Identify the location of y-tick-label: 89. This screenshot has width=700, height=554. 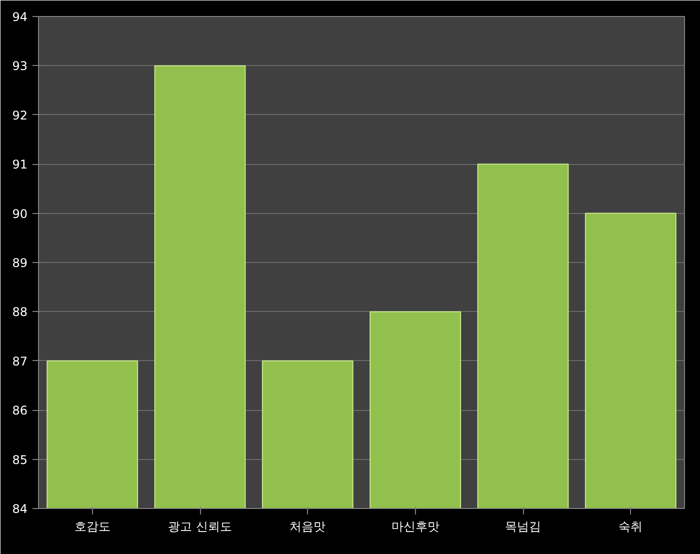
(20, 263).